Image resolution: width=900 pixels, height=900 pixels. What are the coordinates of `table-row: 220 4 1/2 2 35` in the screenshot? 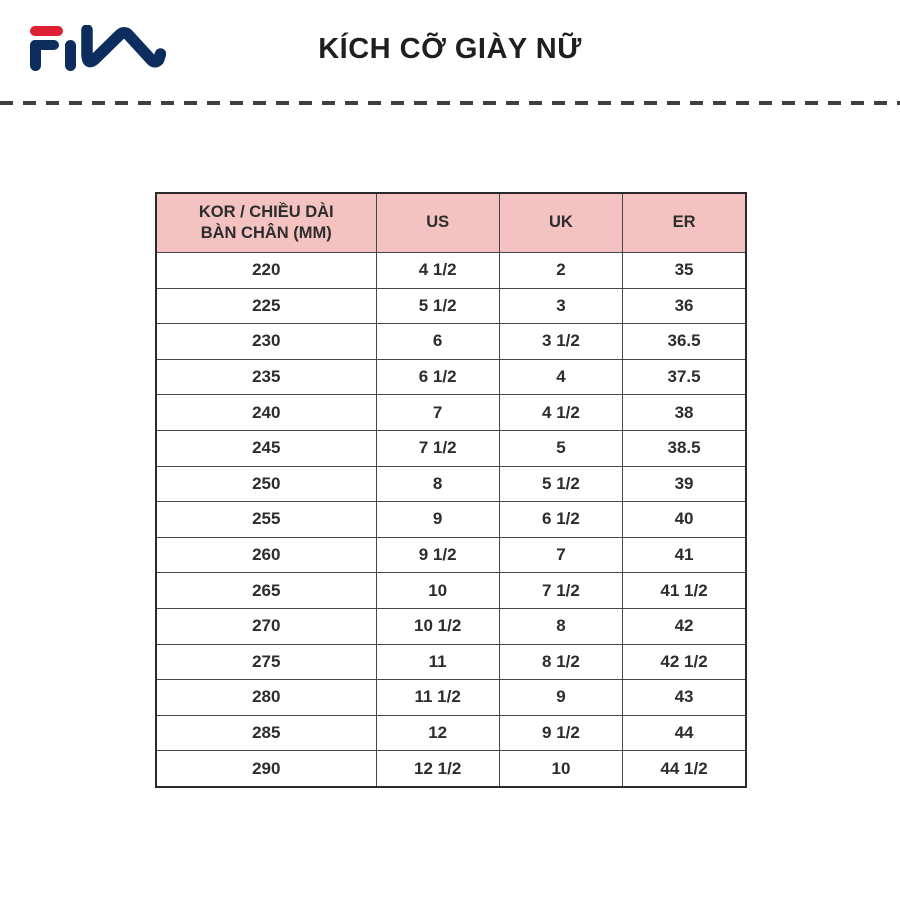 It's located at (451, 270).